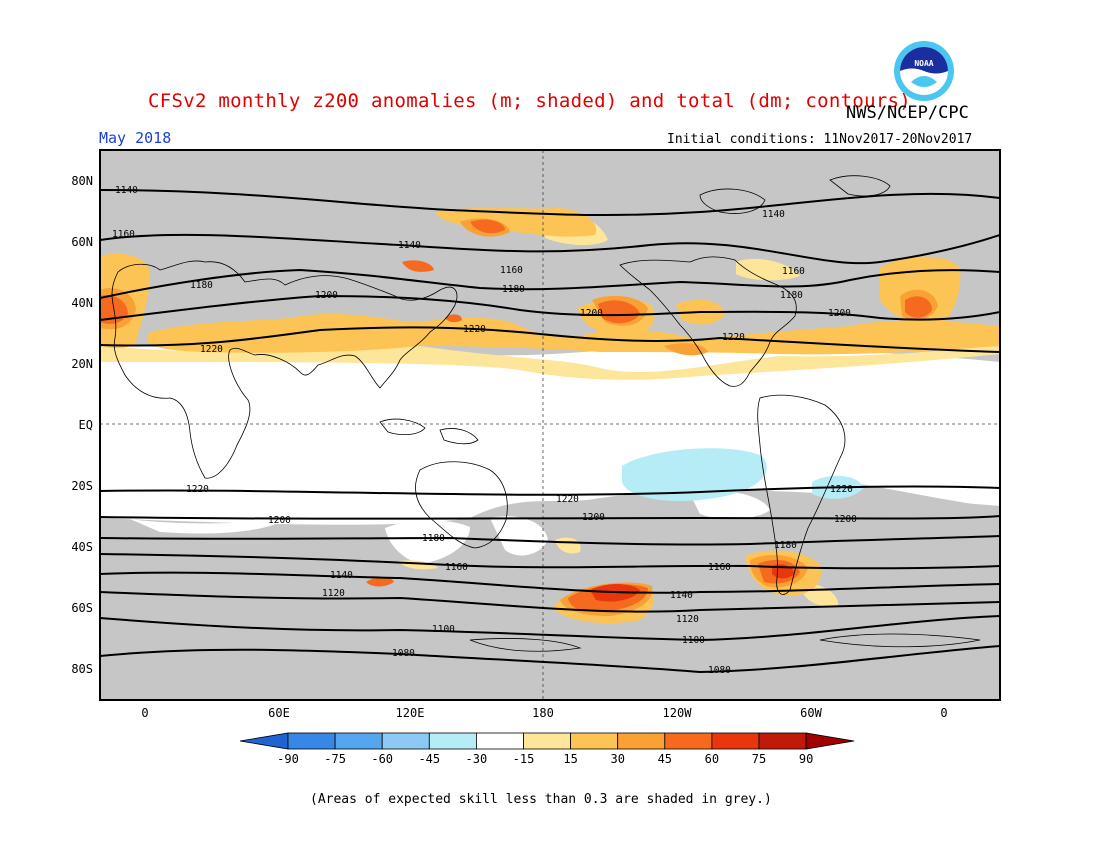  What do you see at coordinates (82, 547) in the screenshot?
I see `lat-label: 40S` at bounding box center [82, 547].